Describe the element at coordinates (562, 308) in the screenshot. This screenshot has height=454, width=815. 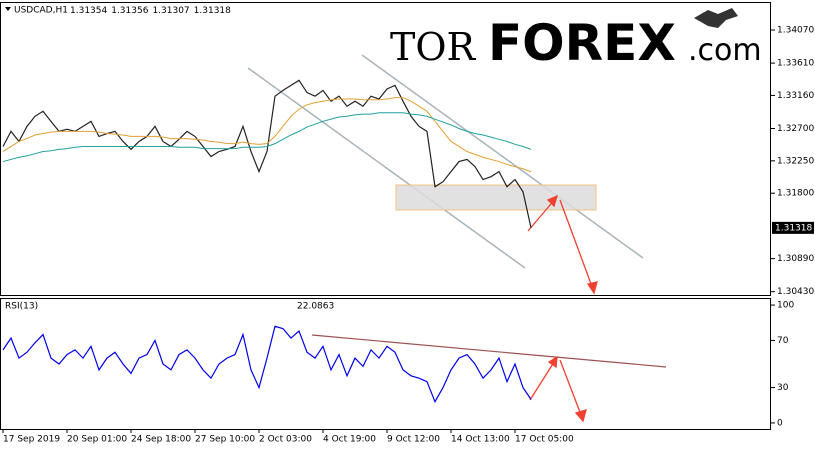
I see `forecast-arrows` at that location.